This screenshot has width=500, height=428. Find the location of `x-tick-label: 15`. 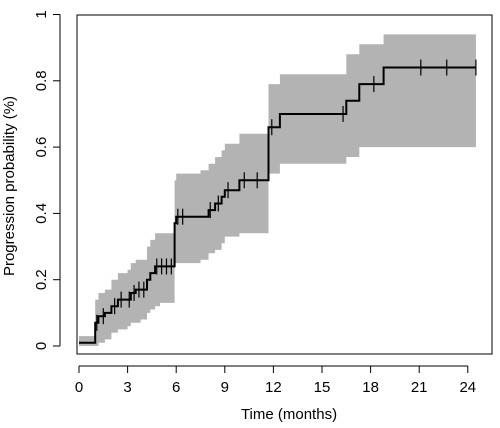

x-tick-label: 15 is located at coordinates (322, 387).